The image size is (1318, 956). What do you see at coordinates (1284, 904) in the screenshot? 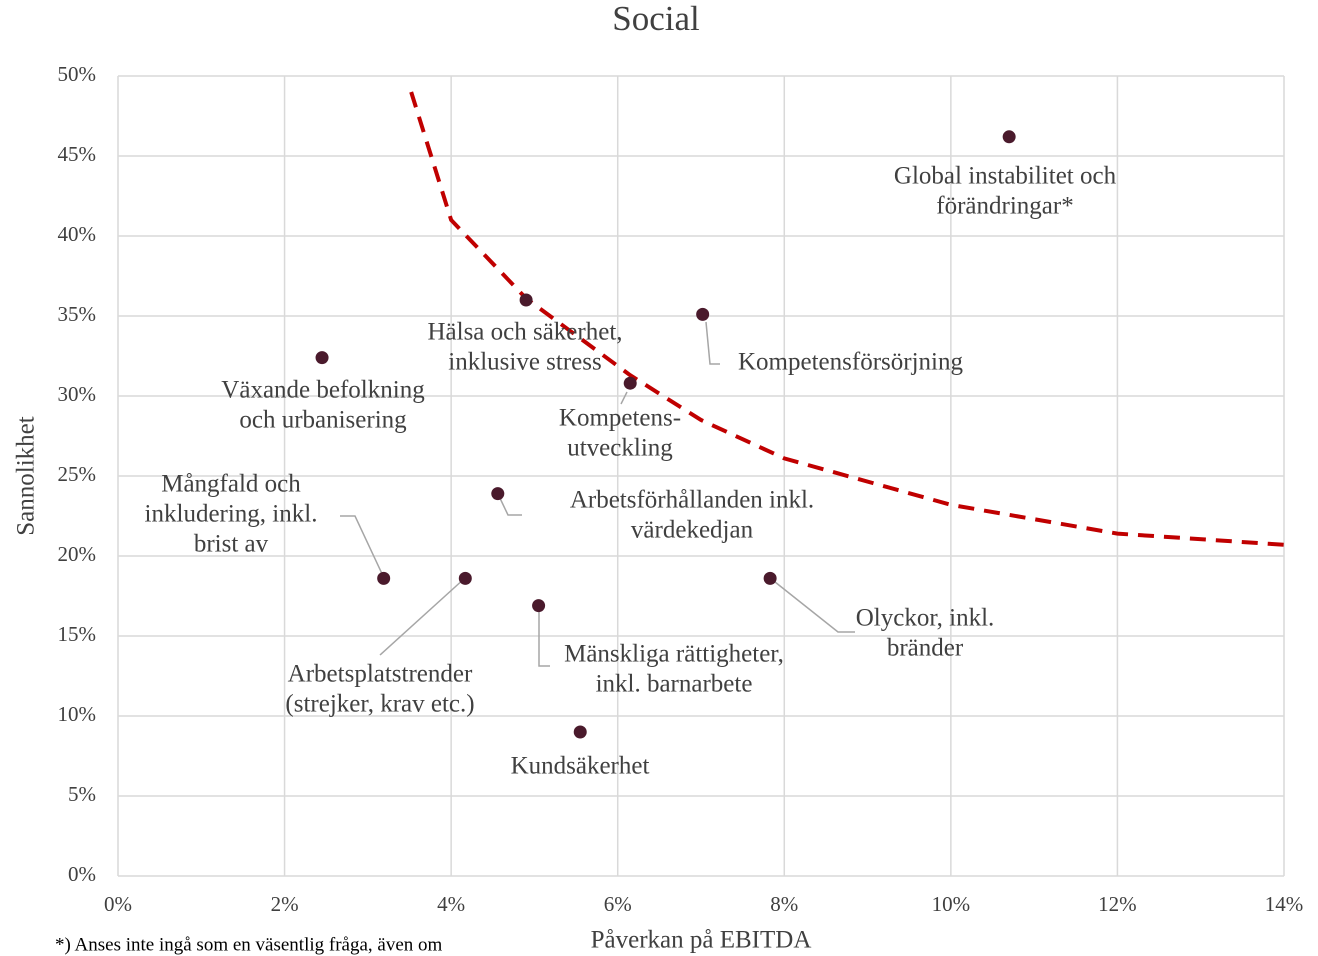
I see `x-tick-label: 14%` at bounding box center [1284, 904].